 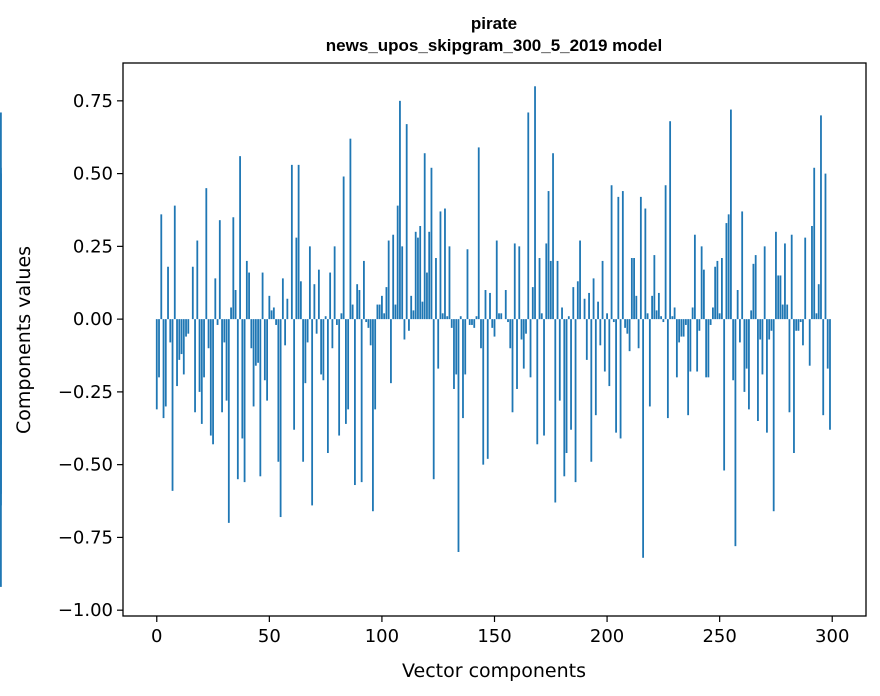 I want to click on y-tick-label: 0.25, so click(x=93, y=246).